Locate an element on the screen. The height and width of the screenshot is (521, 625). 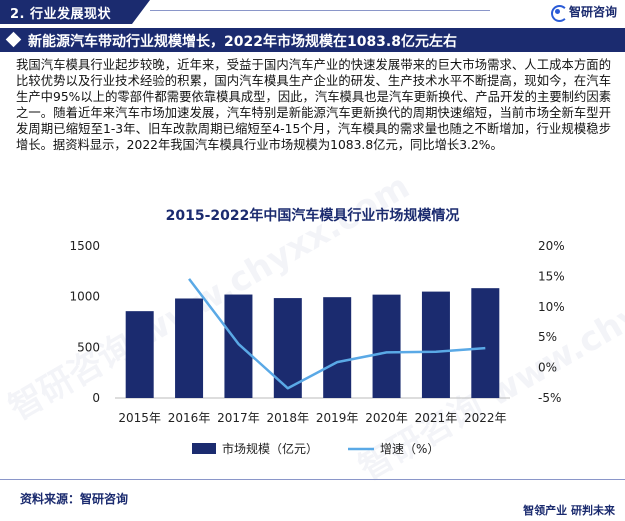
right-tick-label: 0% is located at coordinates (547, 368).